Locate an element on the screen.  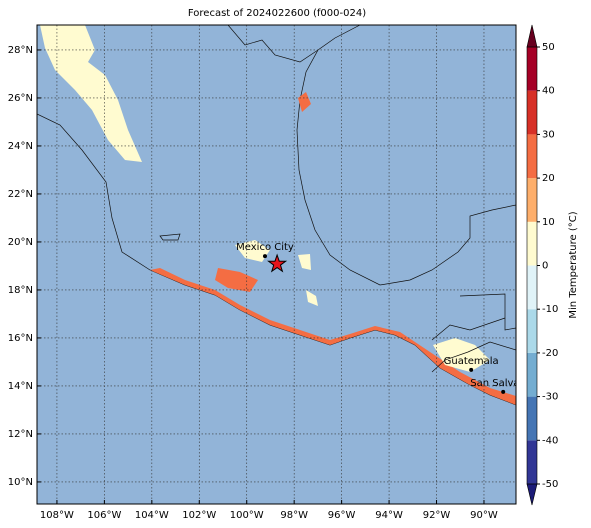
title: Forecast of 2024022600 (f000-024) is located at coordinates (277, 13).